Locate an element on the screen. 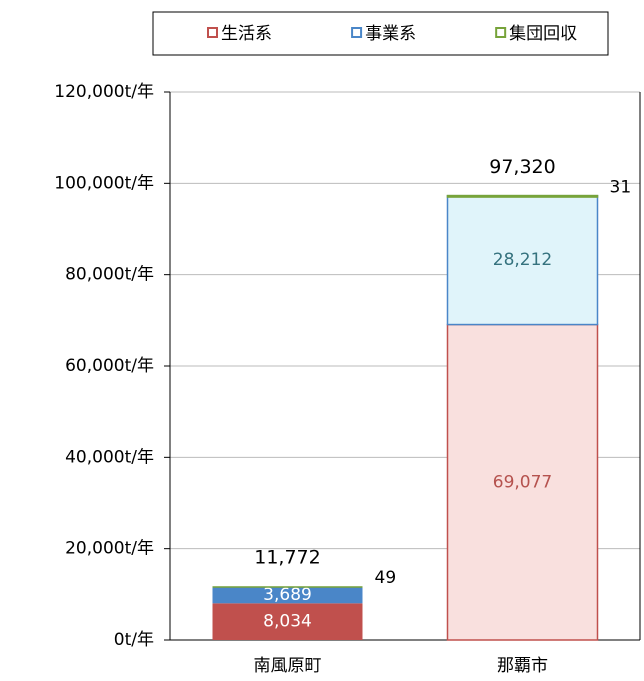 This screenshot has width=644, height=681. data-label: 69,077 is located at coordinates (522, 482).